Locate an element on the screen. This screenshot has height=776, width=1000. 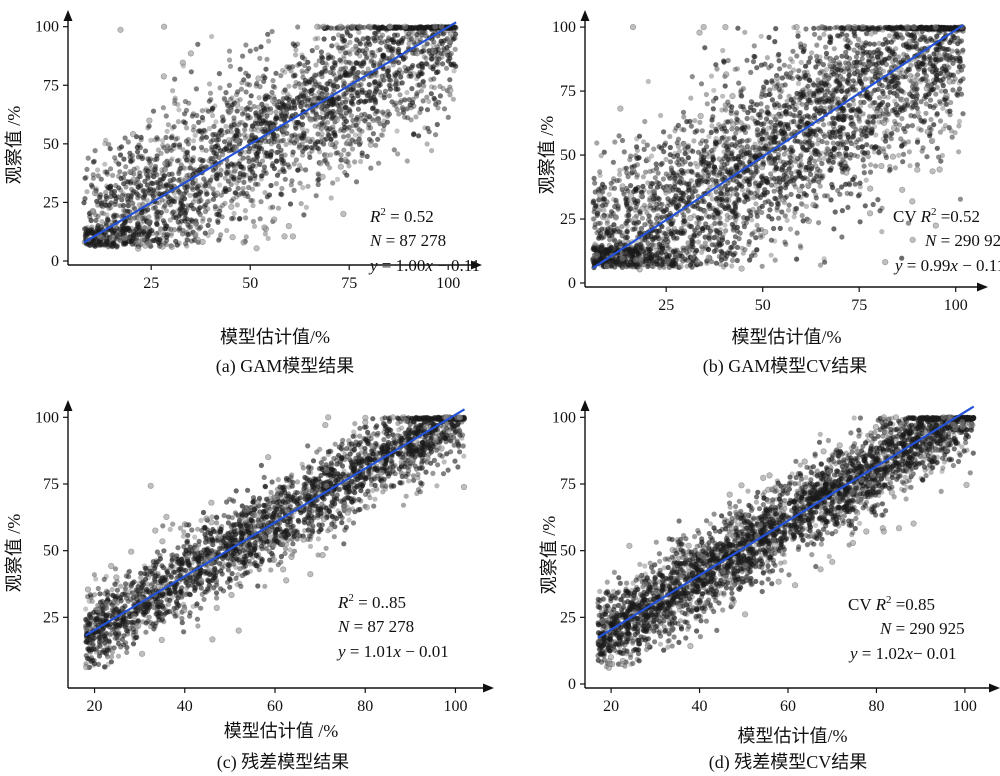
x-axis-title: 模型估计值/% is located at coordinates (275, 337).